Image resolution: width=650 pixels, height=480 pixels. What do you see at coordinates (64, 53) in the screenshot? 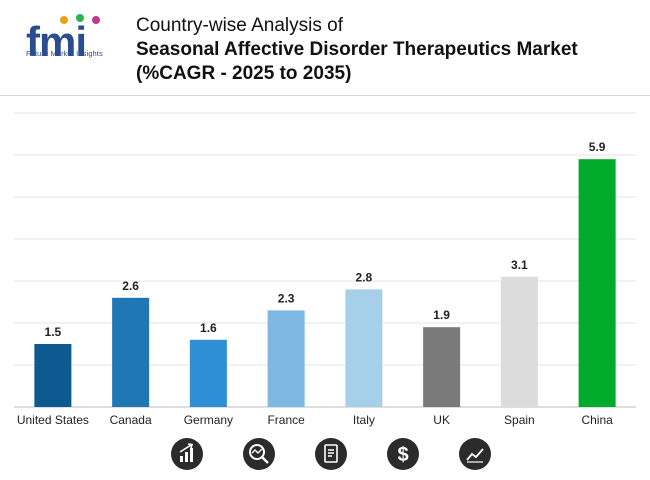
I see `logo-subtext: Future Market Insights` at bounding box center [64, 53].